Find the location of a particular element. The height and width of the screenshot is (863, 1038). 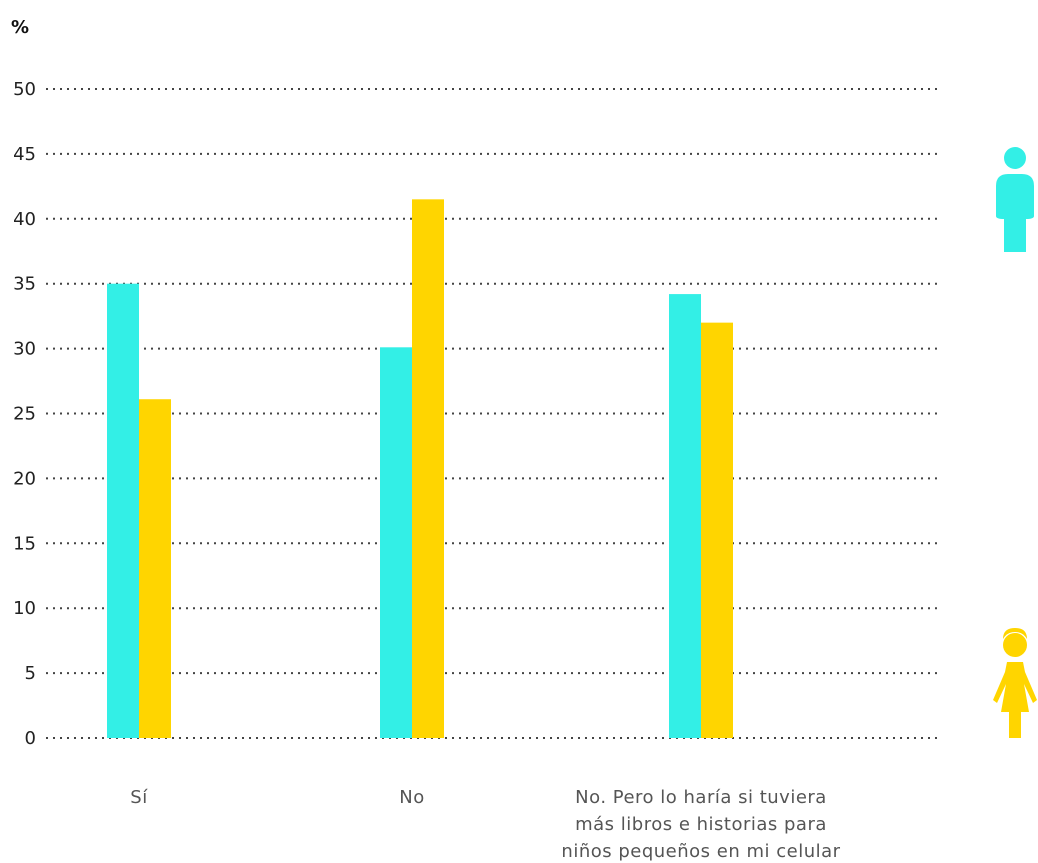

y-tick-label: 15 is located at coordinates (24, 543).